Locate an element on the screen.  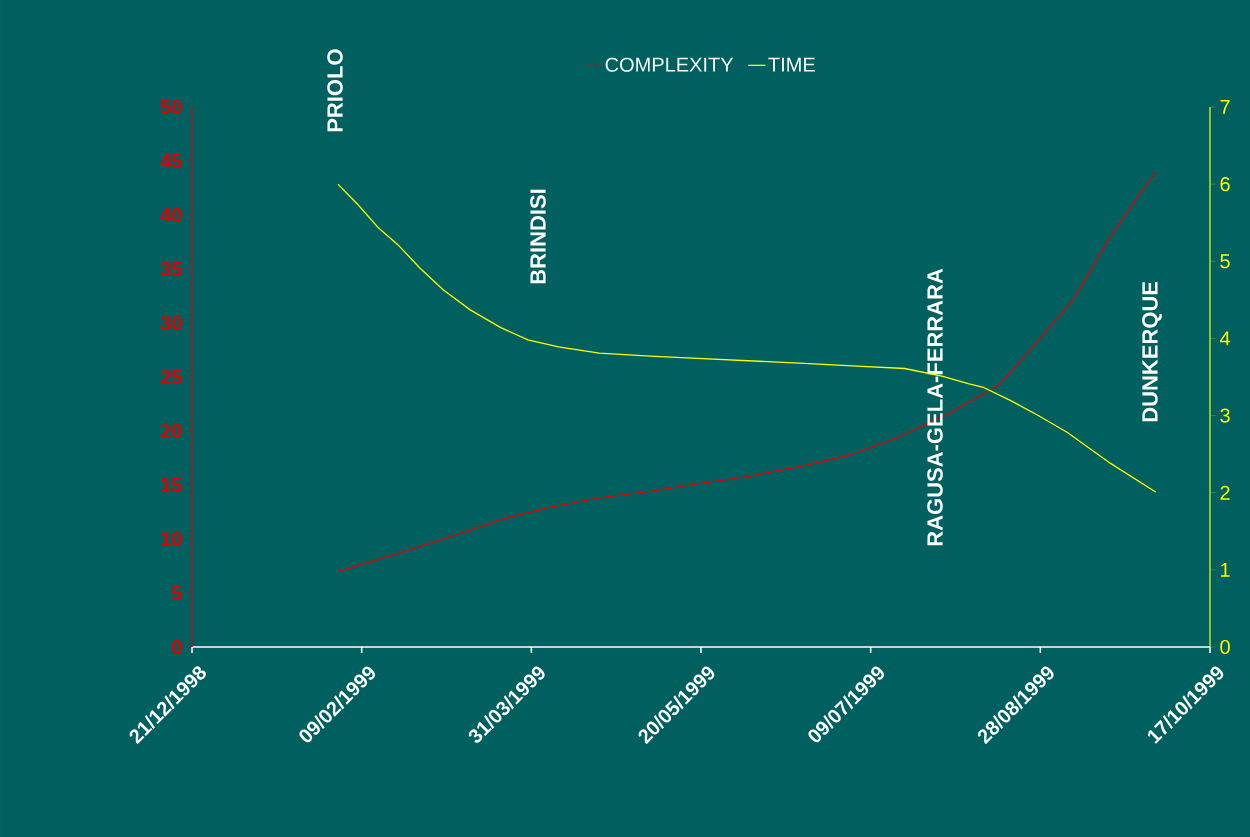
y2-tick-label: 2 is located at coordinates (1225, 492).